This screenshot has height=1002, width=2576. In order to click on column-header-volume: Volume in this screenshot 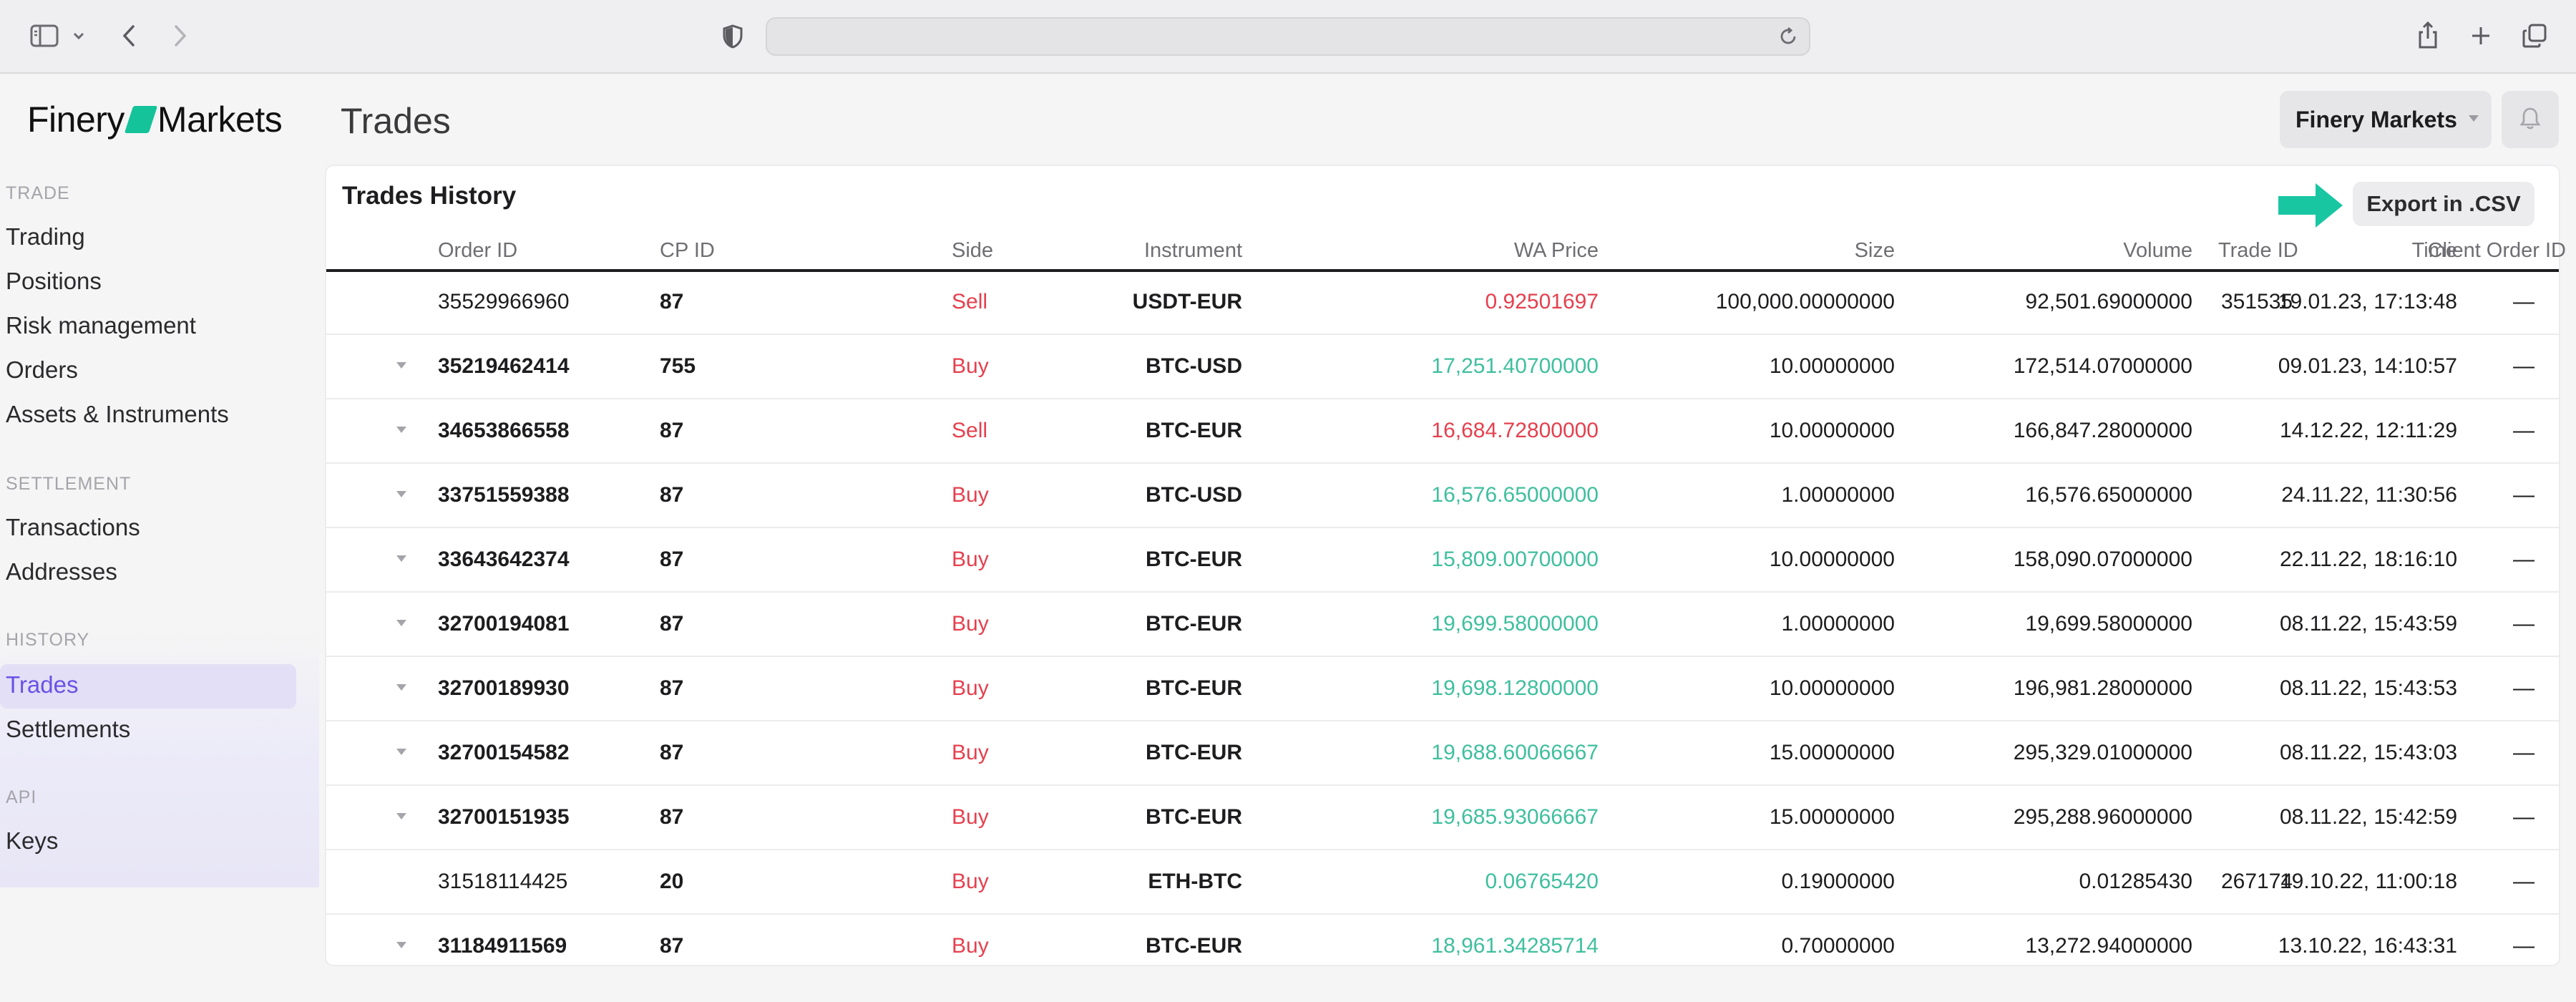, I will do `click(2157, 250)`.